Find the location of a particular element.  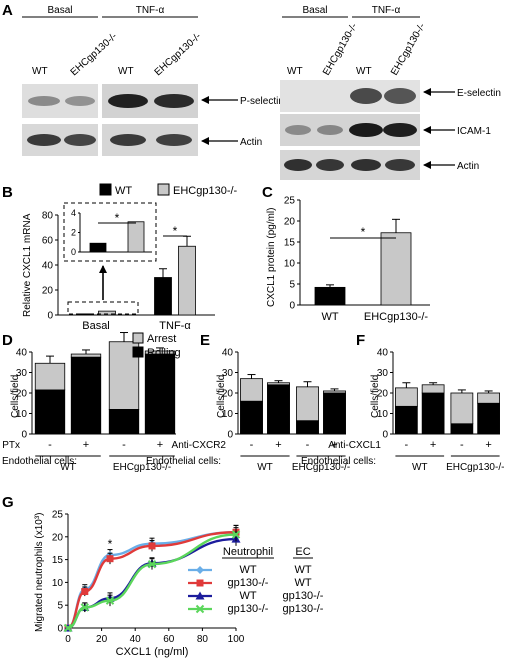

x-tick-label: 0 is located at coordinates (68, 639).